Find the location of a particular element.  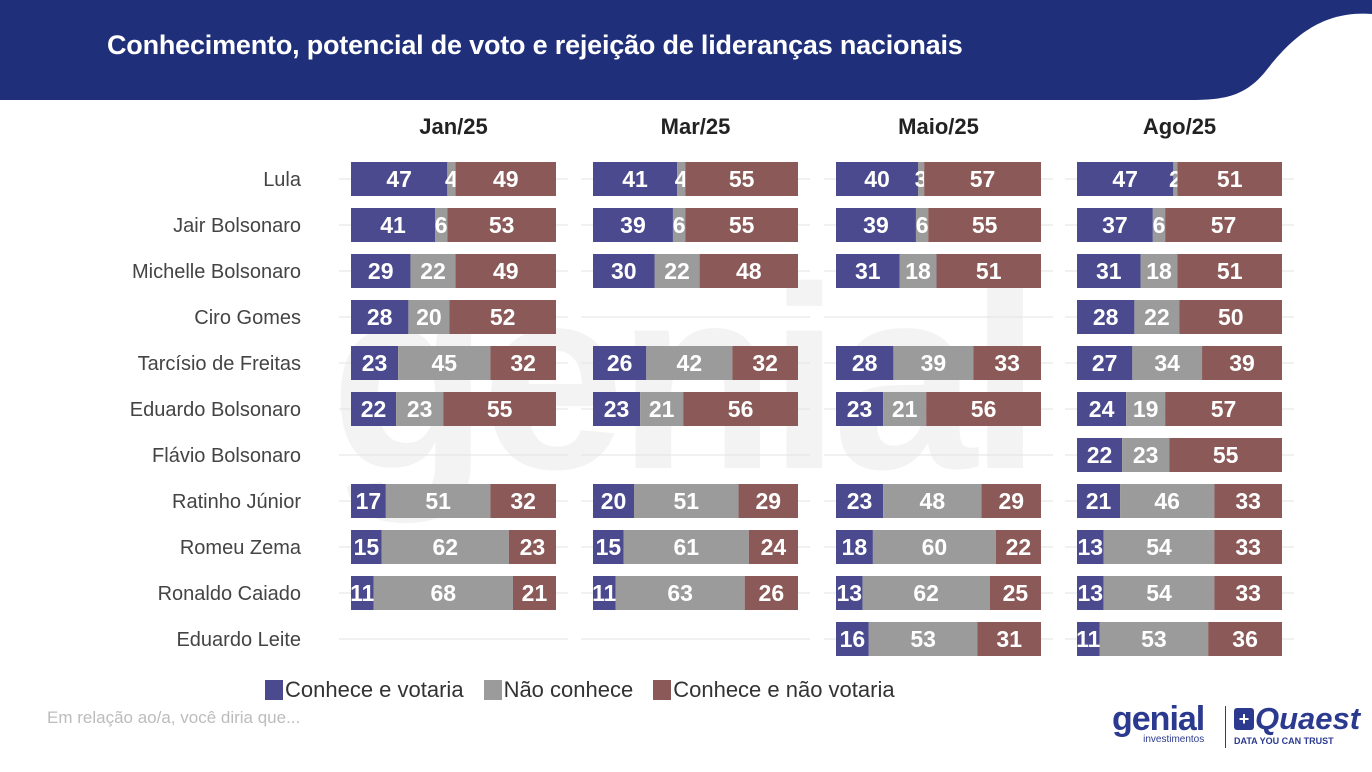

bar-value-label: 53 is located at coordinates (1154, 639).